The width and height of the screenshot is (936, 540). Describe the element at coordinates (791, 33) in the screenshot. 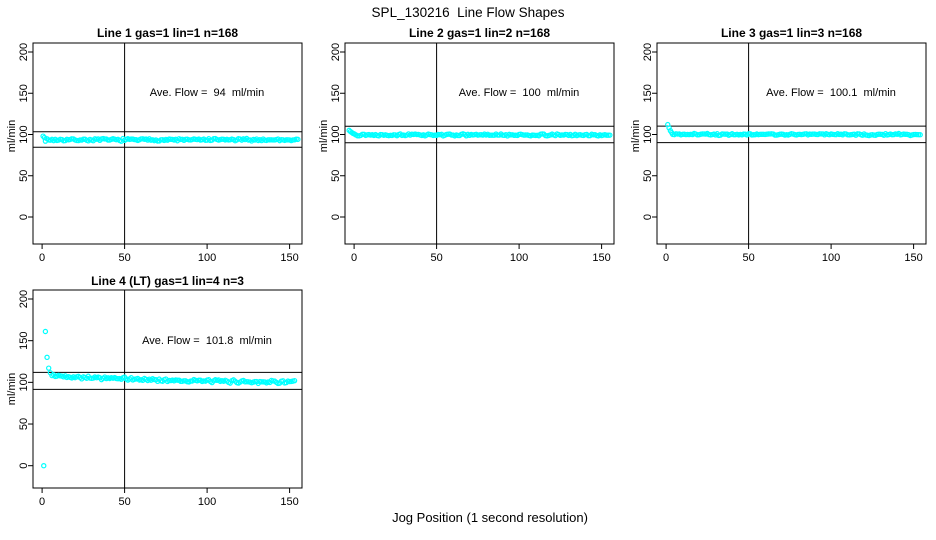

I see `subplot-3-title: Line 3 gas=1 lin=3 n=168` at that location.